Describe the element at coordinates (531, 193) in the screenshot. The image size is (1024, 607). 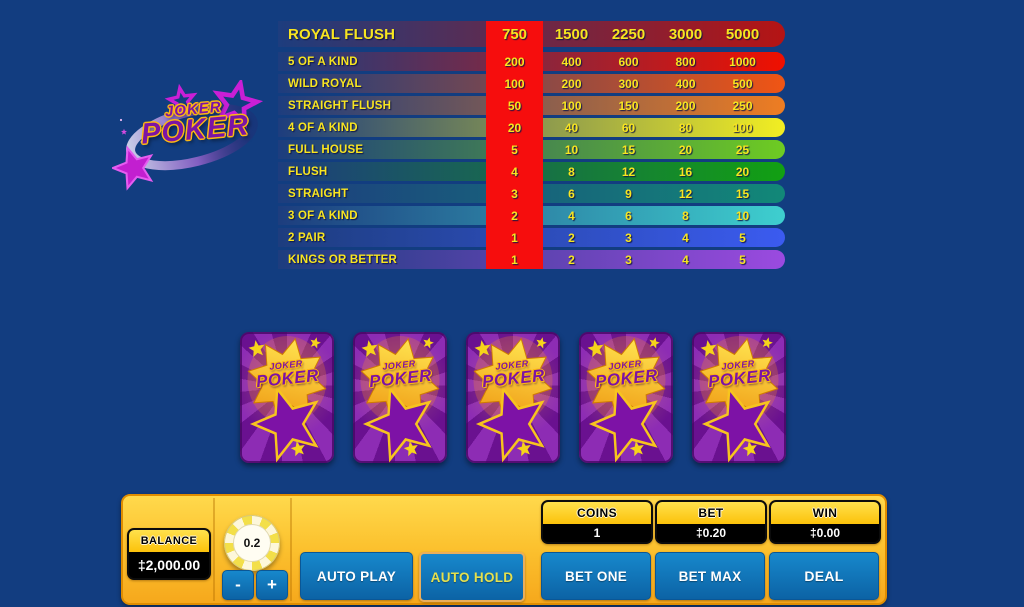
I see `paytable-row: STRAIGHT 3 6 9 12 15` at that location.